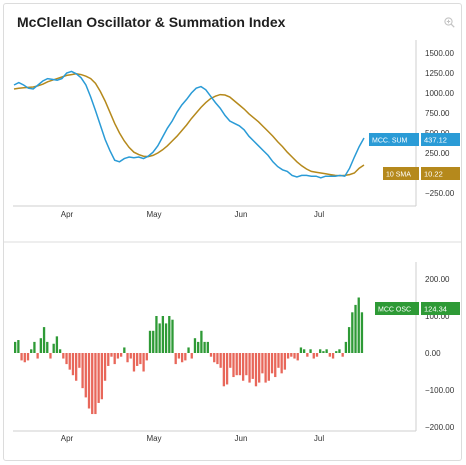 This screenshot has width=466, height=465. I want to click on legend-name: 10 SMA, so click(398, 175).